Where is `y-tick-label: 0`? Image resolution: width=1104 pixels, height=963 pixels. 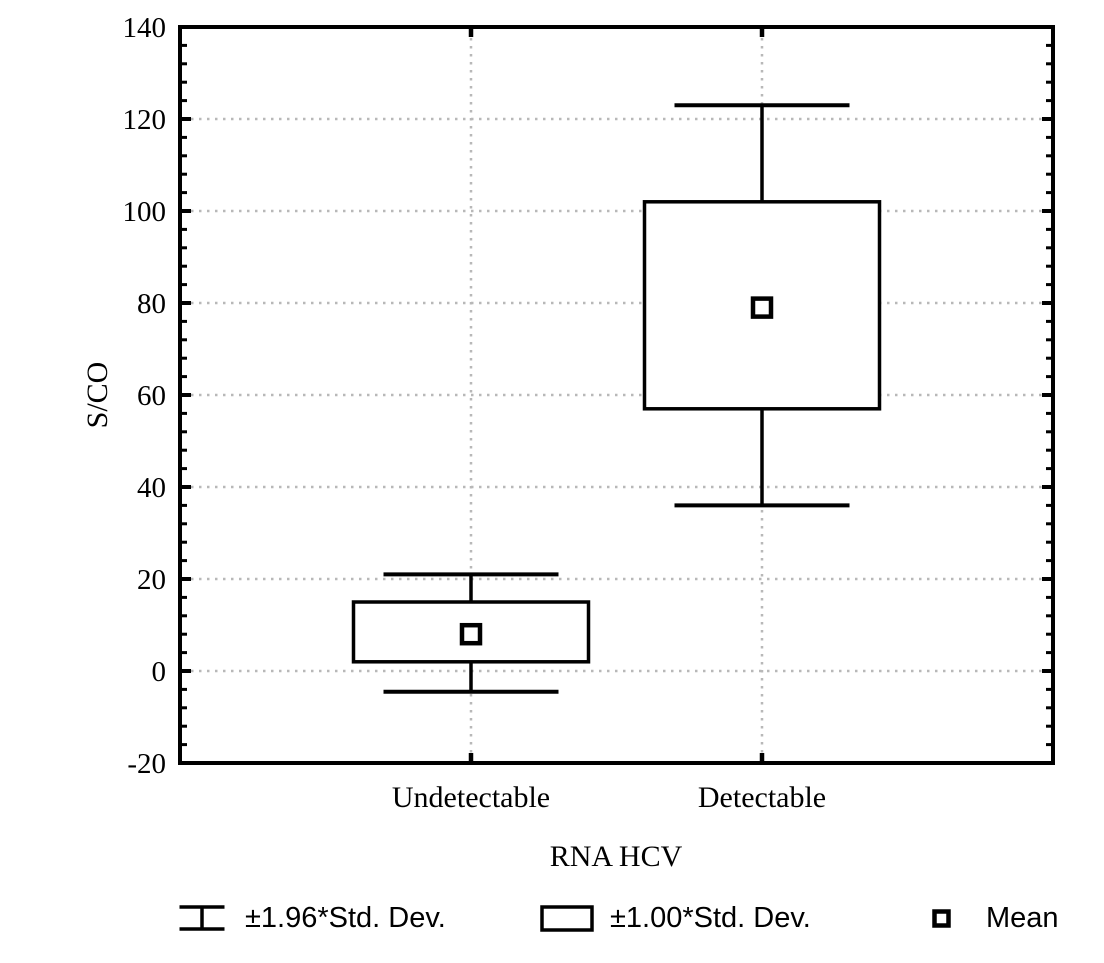 y-tick-label: 0 is located at coordinates (159, 672).